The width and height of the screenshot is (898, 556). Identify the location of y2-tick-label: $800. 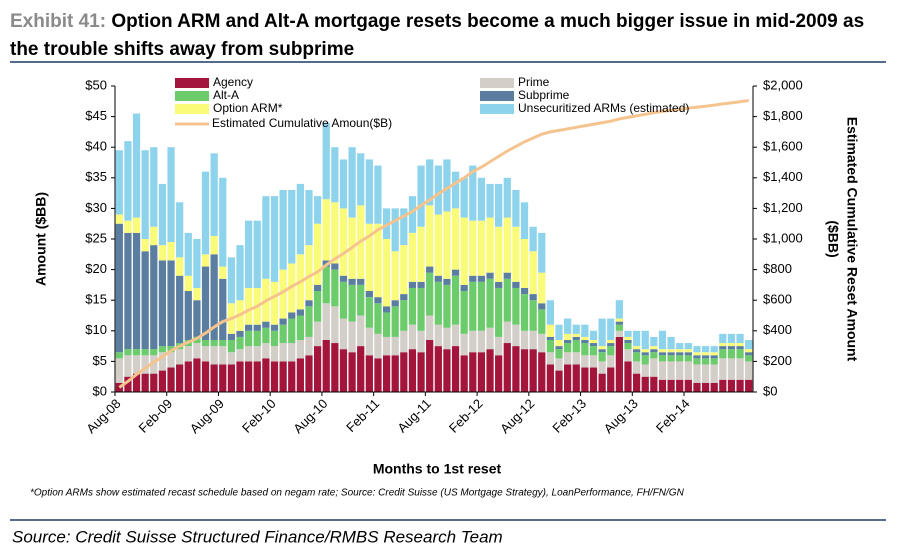
(777, 268).